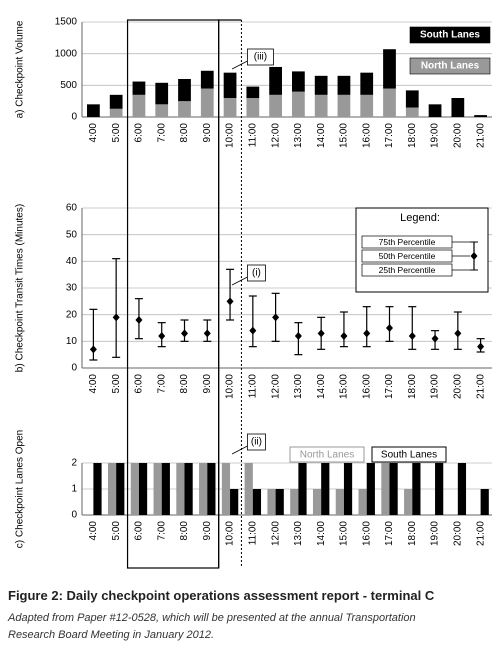 The height and width of the screenshot is (657, 500). What do you see at coordinates (68, 85) in the screenshot?
I see `y-tick-label: 500` at bounding box center [68, 85].